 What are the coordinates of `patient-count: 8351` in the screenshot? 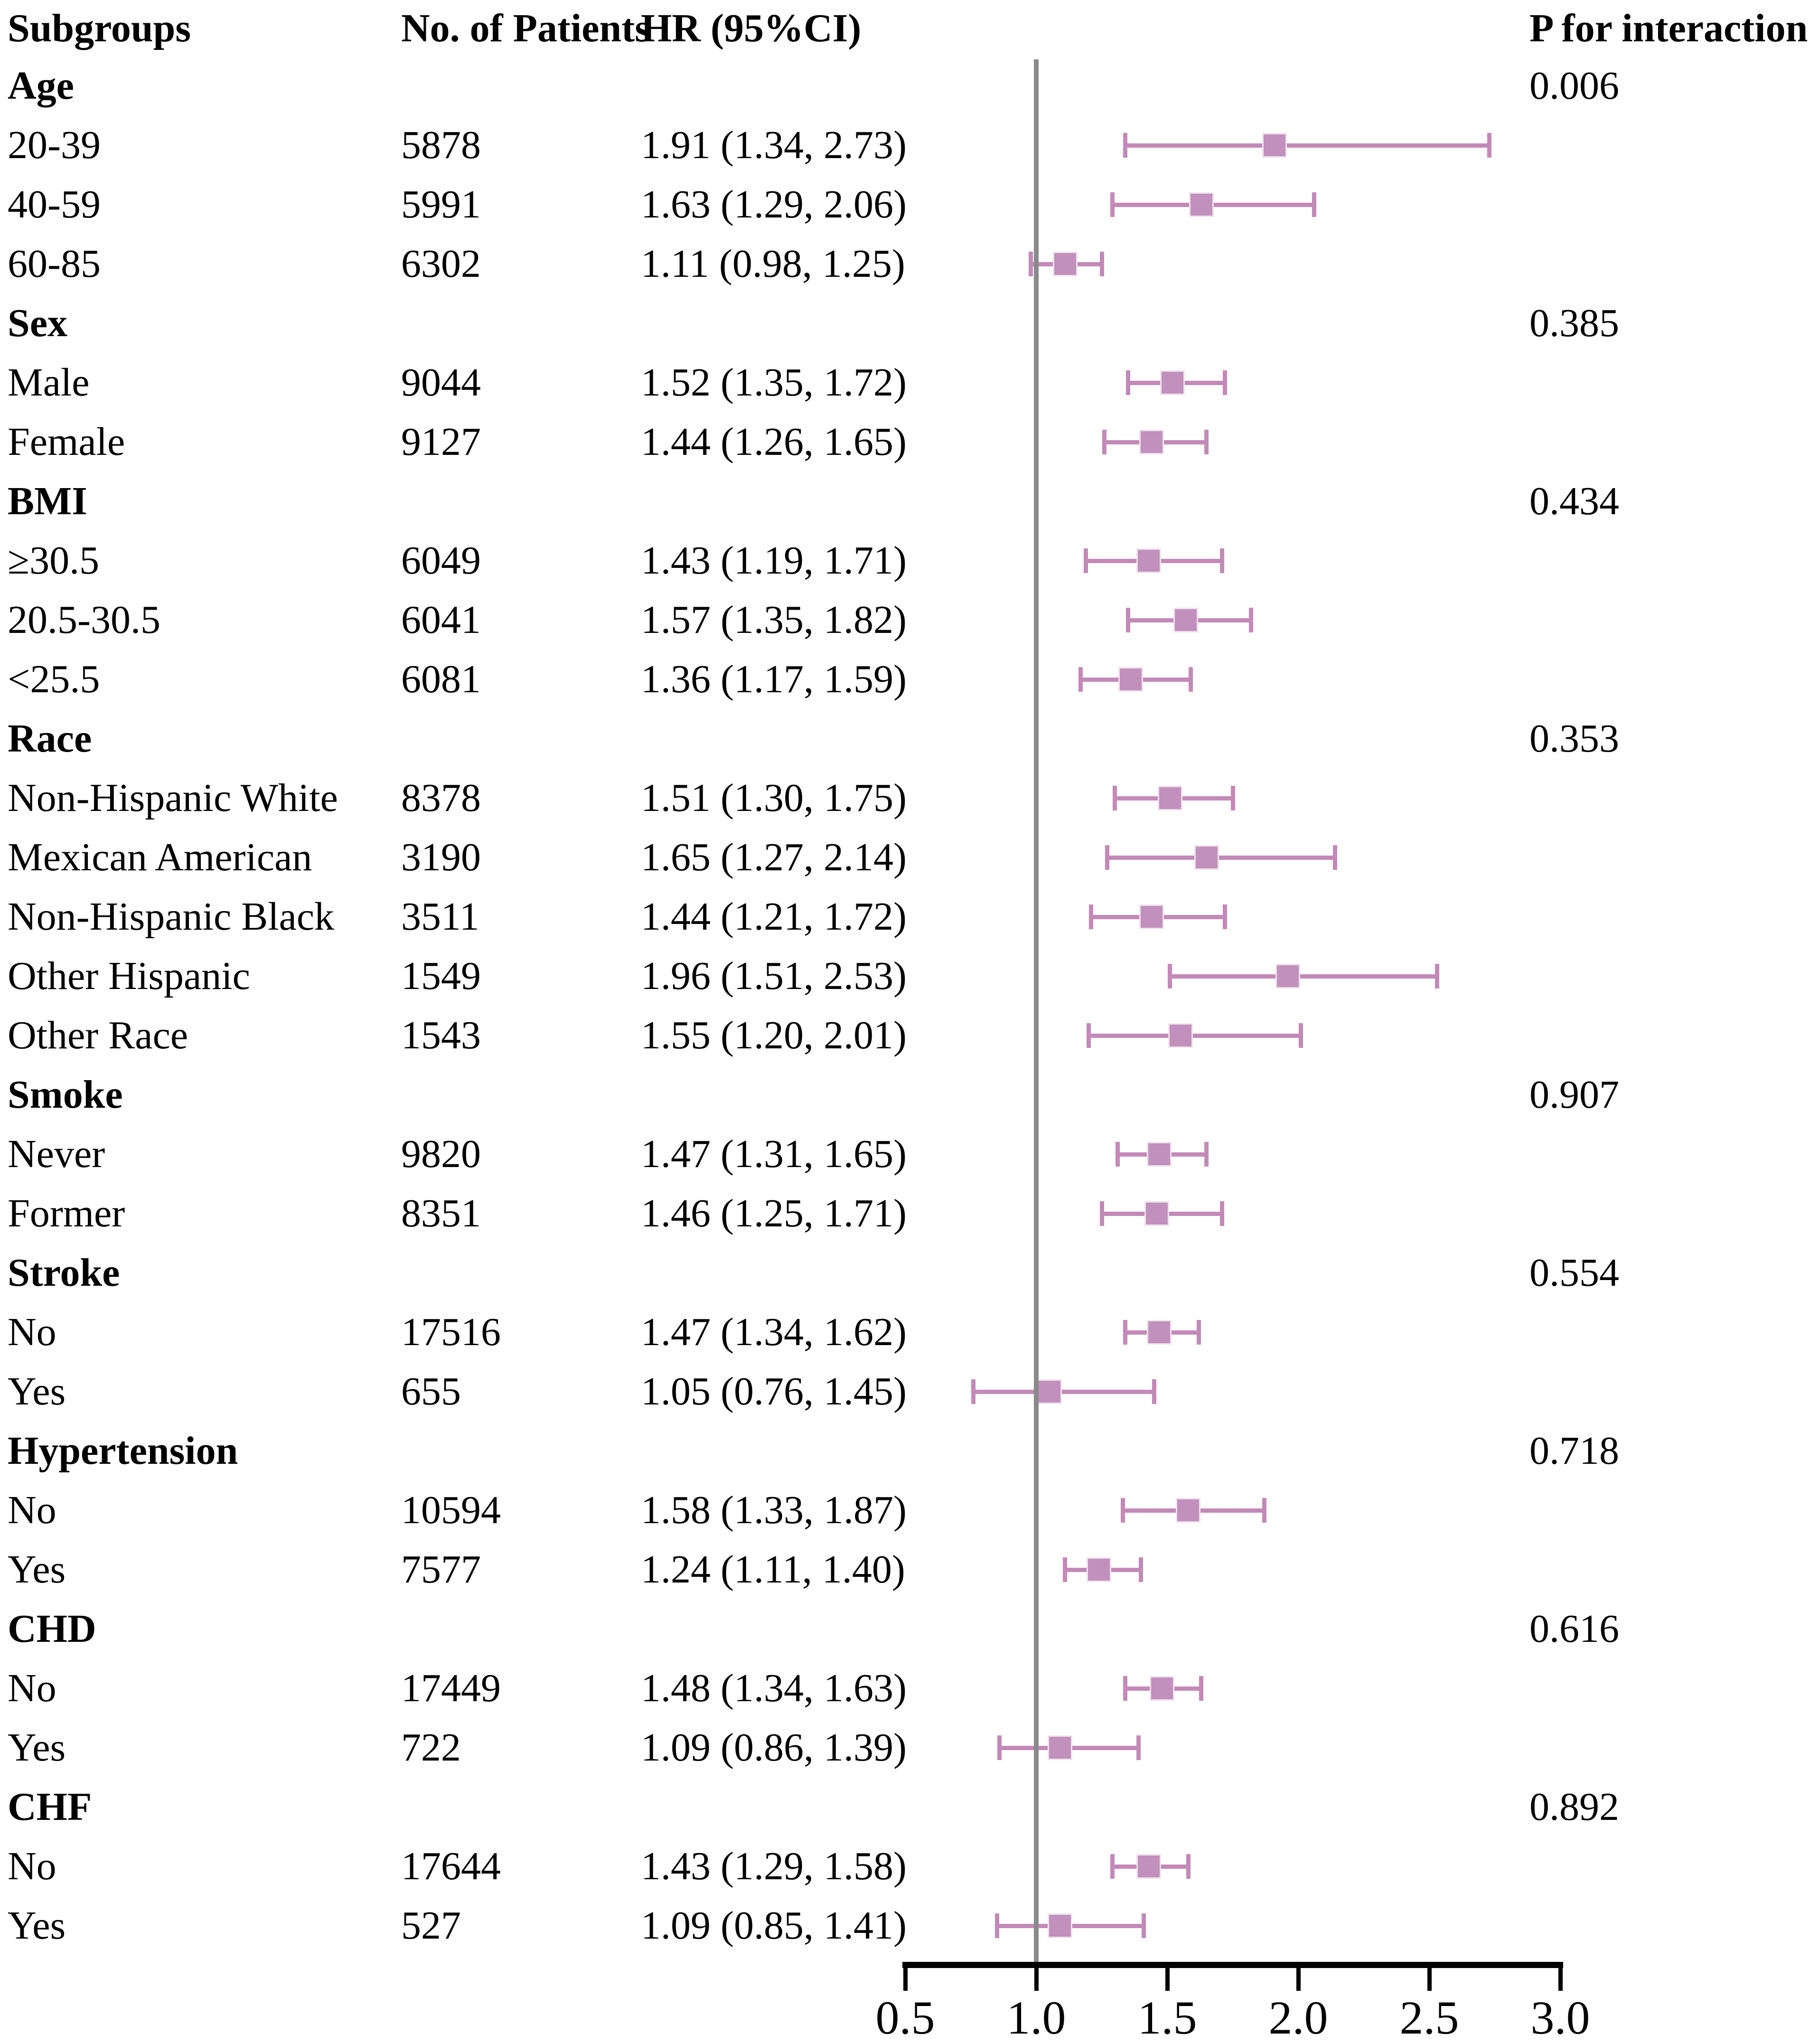 It's located at (441, 1213).